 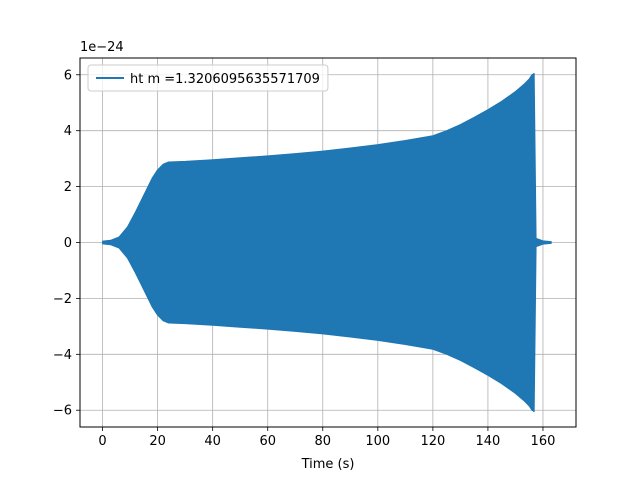 I want to click on x-tick-label: 0, so click(x=102, y=441).